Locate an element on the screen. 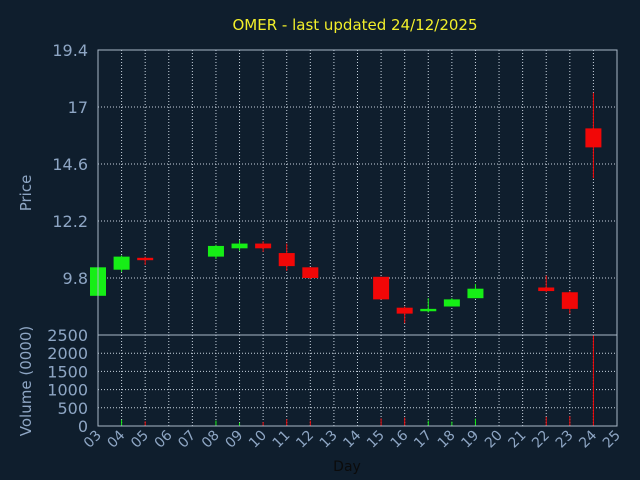  x-tick-label: 22 is located at coordinates (541, 440).